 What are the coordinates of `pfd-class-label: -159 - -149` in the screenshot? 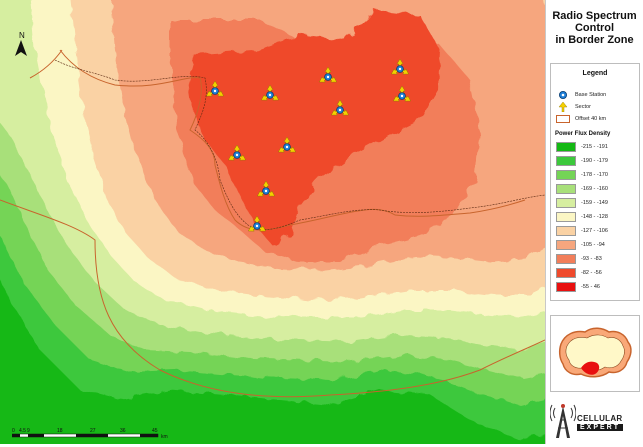 It's located at (594, 203).